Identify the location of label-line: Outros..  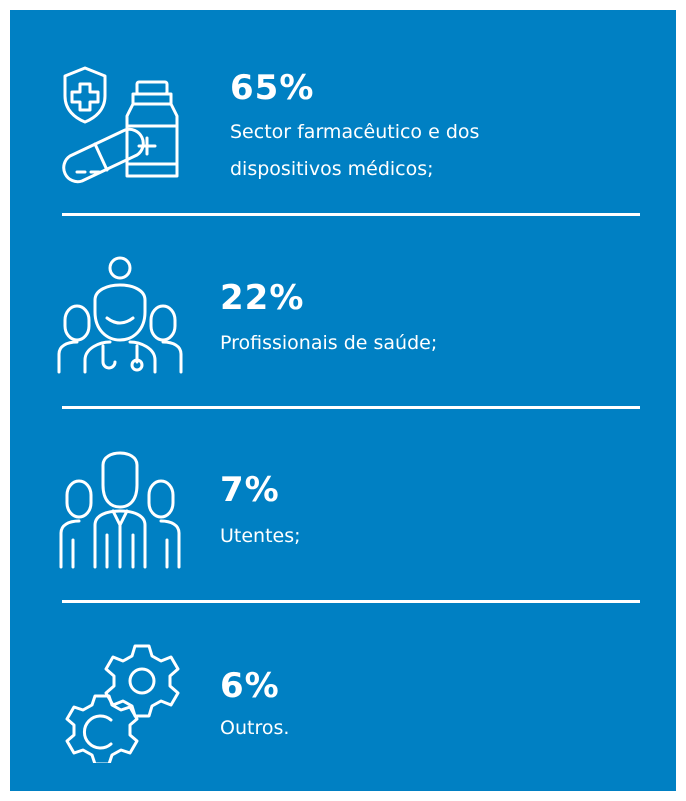
(255, 728).